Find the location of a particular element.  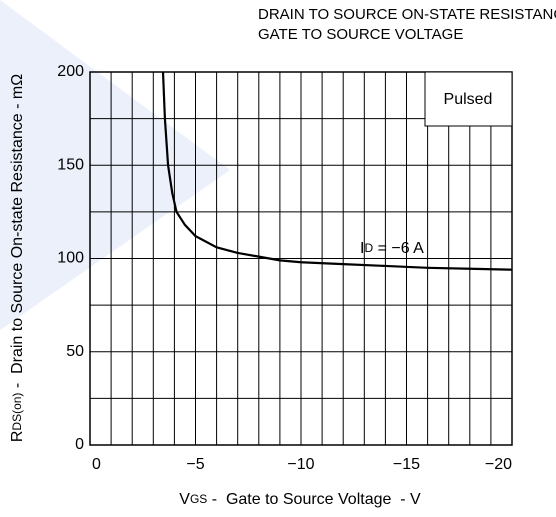

chart-title: DRAIN TO SOURCE ON-STATE RESISTANCE vs. is located at coordinates (407, 14).